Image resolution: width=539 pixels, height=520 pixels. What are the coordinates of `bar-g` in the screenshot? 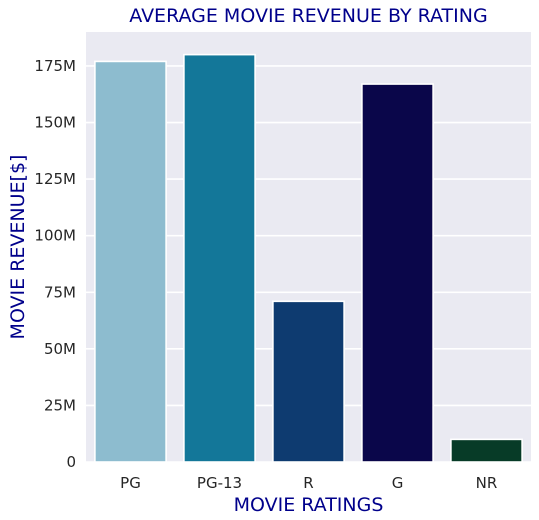 It's located at (397, 273).